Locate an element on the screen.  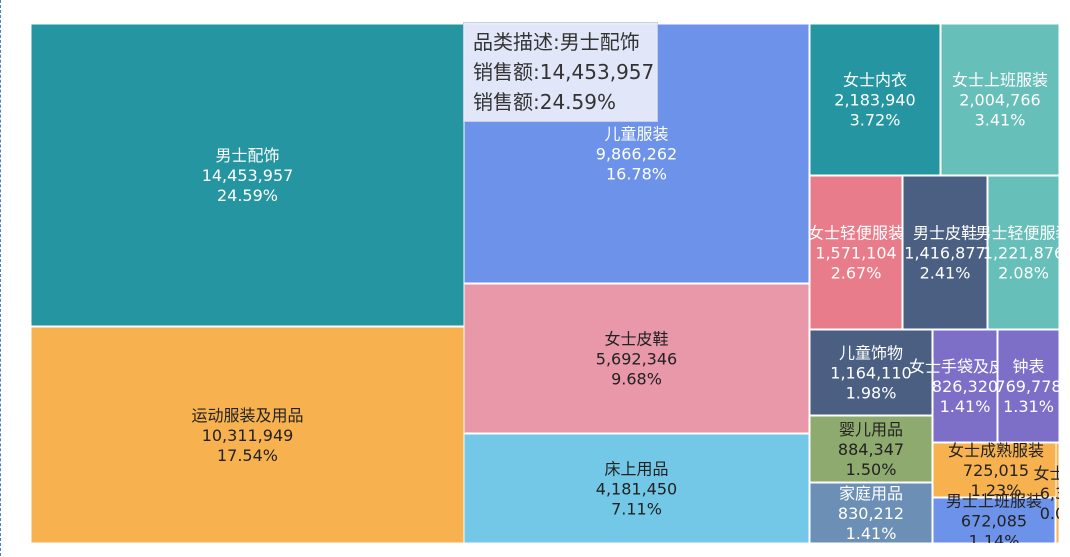
cell-value: 2,004,766 is located at coordinates (999, 100).